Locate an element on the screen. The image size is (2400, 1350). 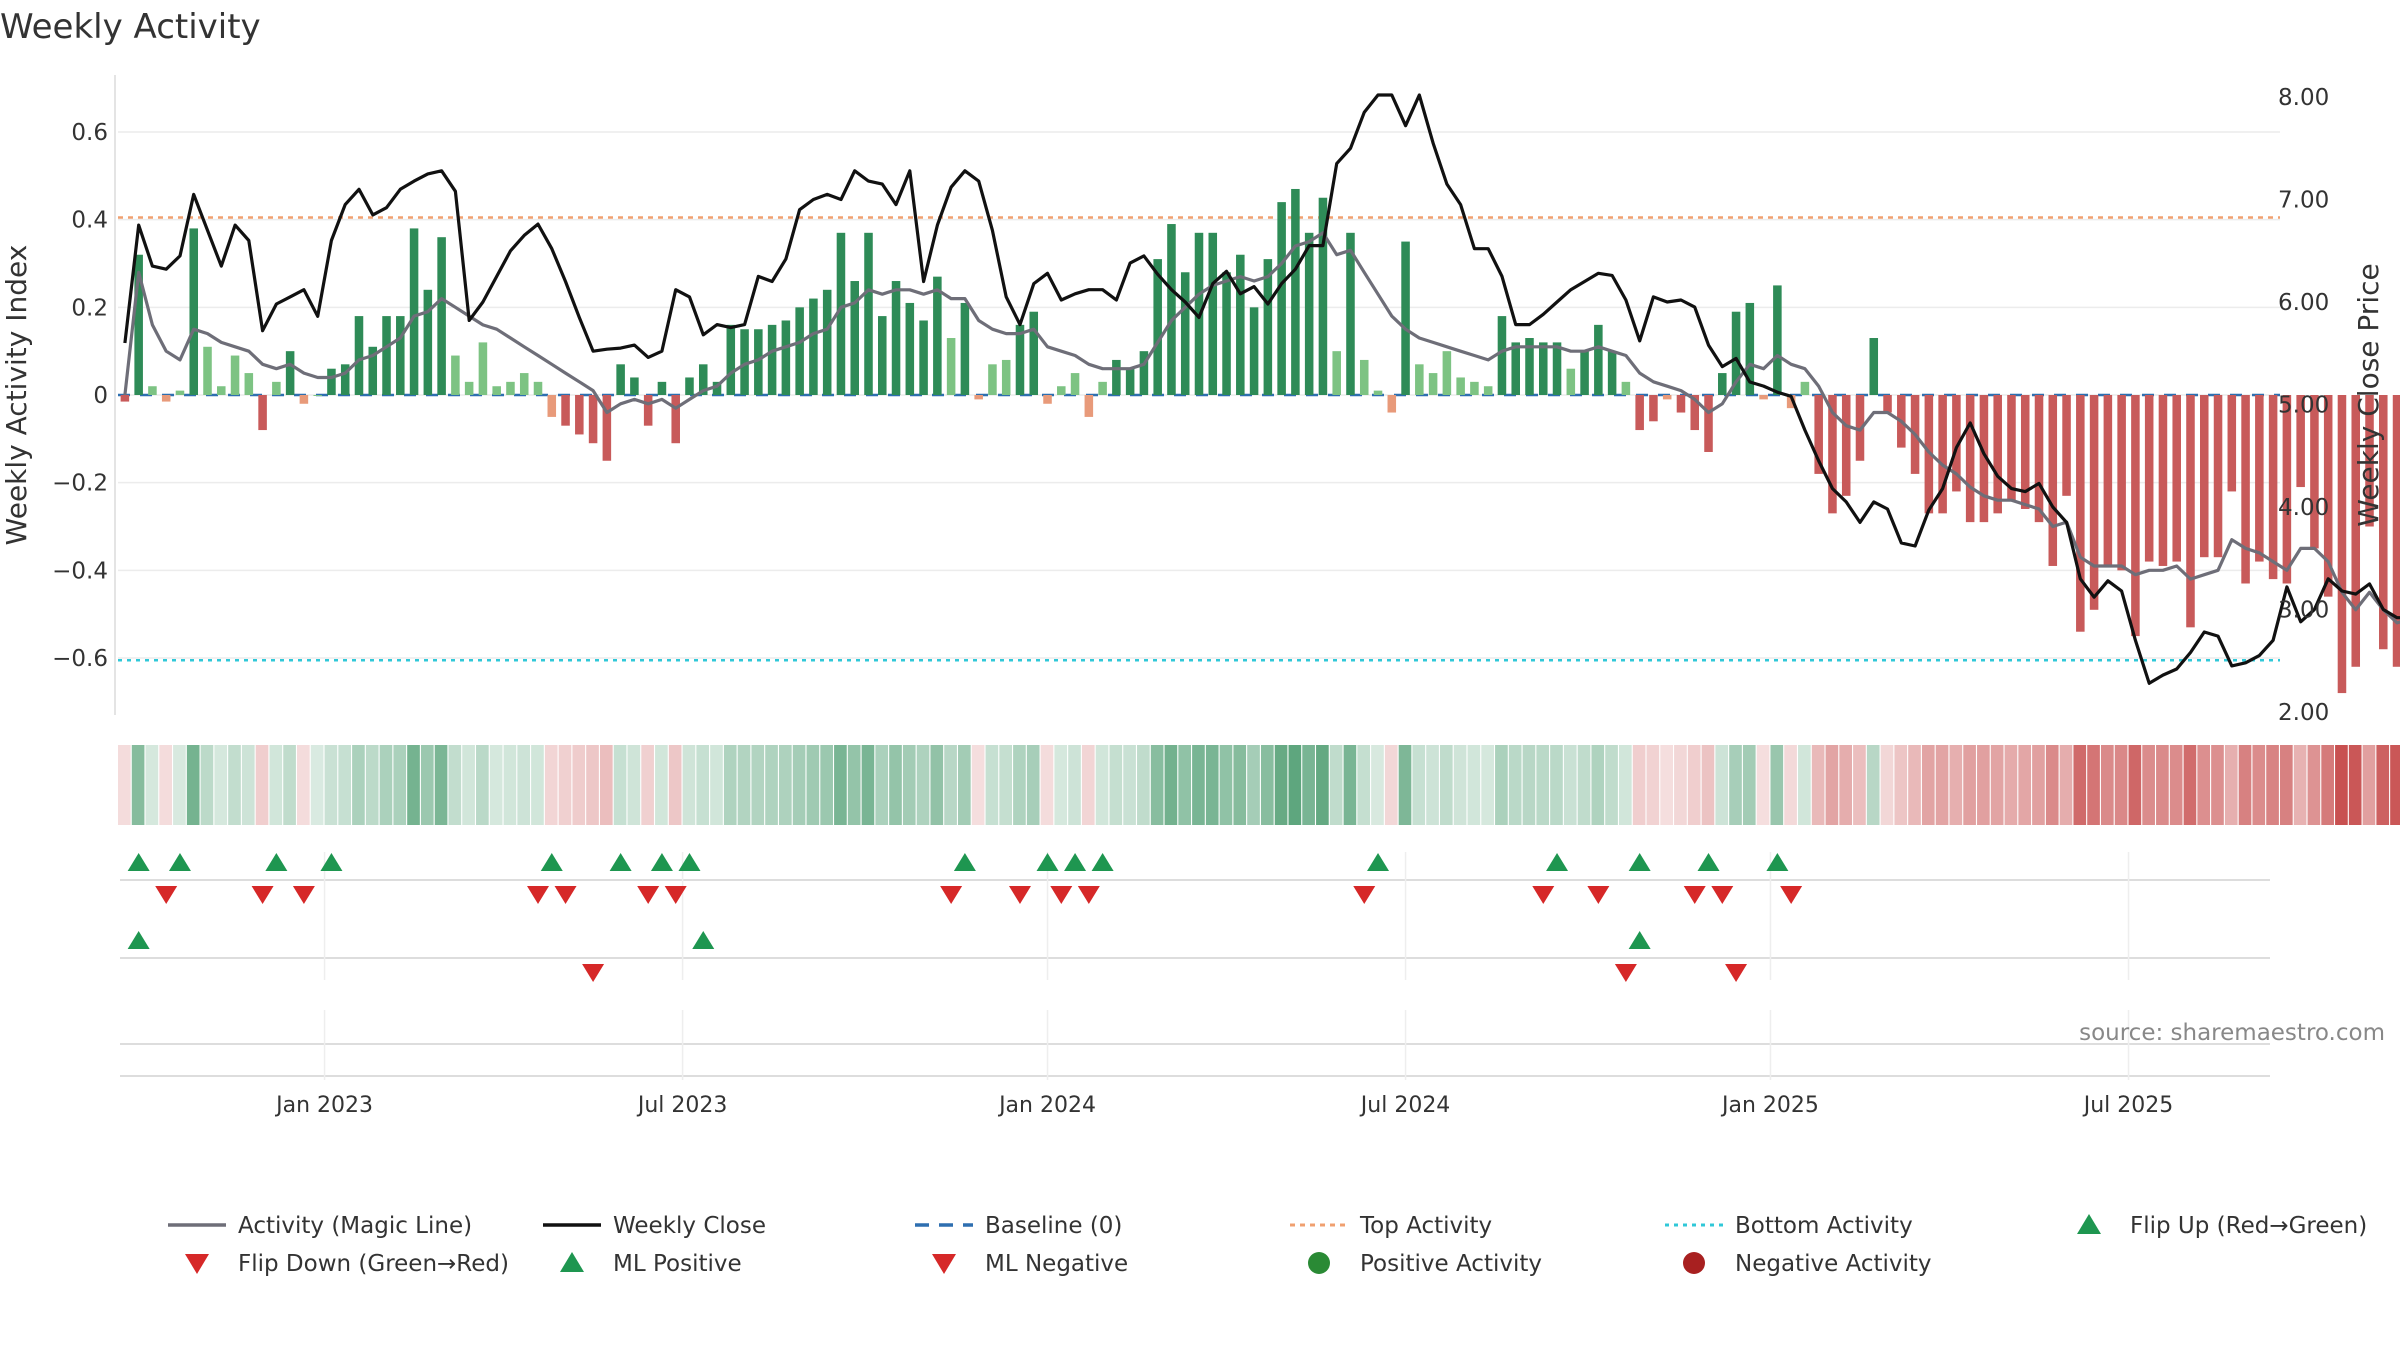
legend-item-posact: Positive Activity is located at coordinates (1425, 1264).